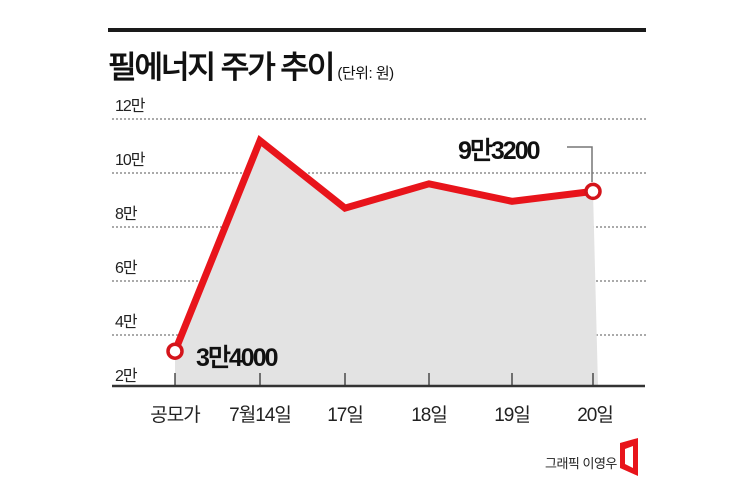 The height and width of the screenshot is (494, 745). Describe the element at coordinates (384, 379) in the screenshot. I see `x-ticks` at that location.